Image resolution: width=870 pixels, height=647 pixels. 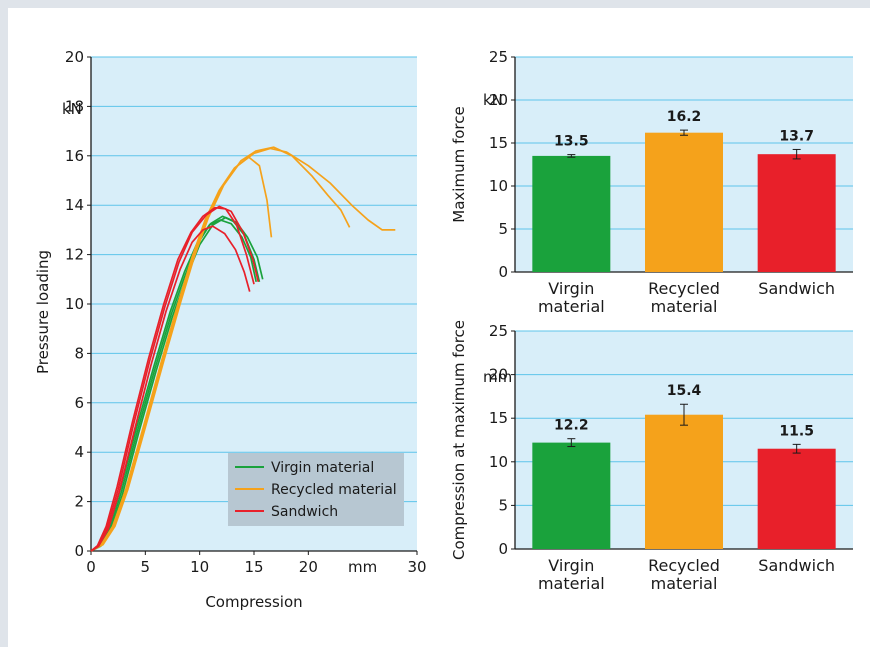 What do you see at coordinates (684, 391) in the screenshot?
I see `data-label: 15.4` at bounding box center [684, 391].